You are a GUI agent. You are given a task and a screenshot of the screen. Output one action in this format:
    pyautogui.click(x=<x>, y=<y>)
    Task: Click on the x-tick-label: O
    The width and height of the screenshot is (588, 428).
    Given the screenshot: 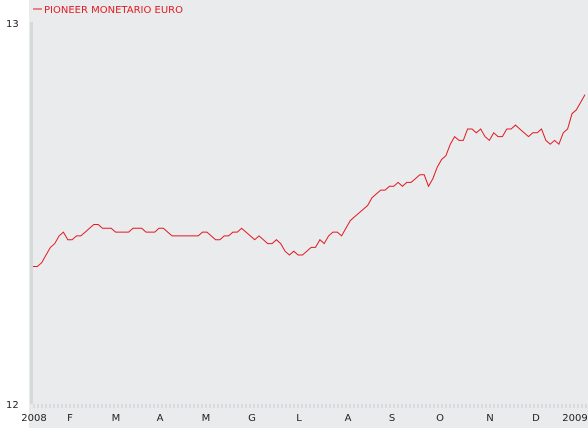 What is the action you would take?
    pyautogui.click(x=440, y=418)
    